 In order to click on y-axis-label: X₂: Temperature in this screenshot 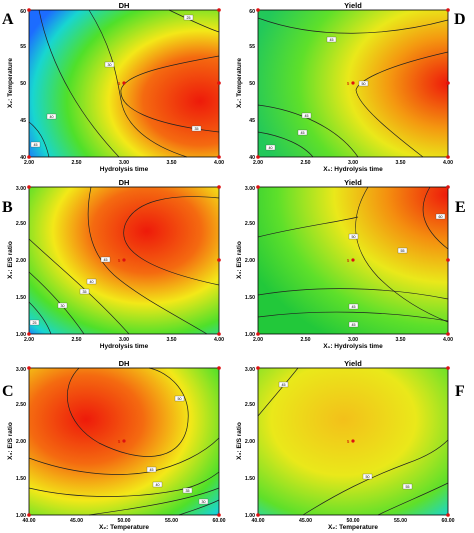, I will do `click(10, 83)`.